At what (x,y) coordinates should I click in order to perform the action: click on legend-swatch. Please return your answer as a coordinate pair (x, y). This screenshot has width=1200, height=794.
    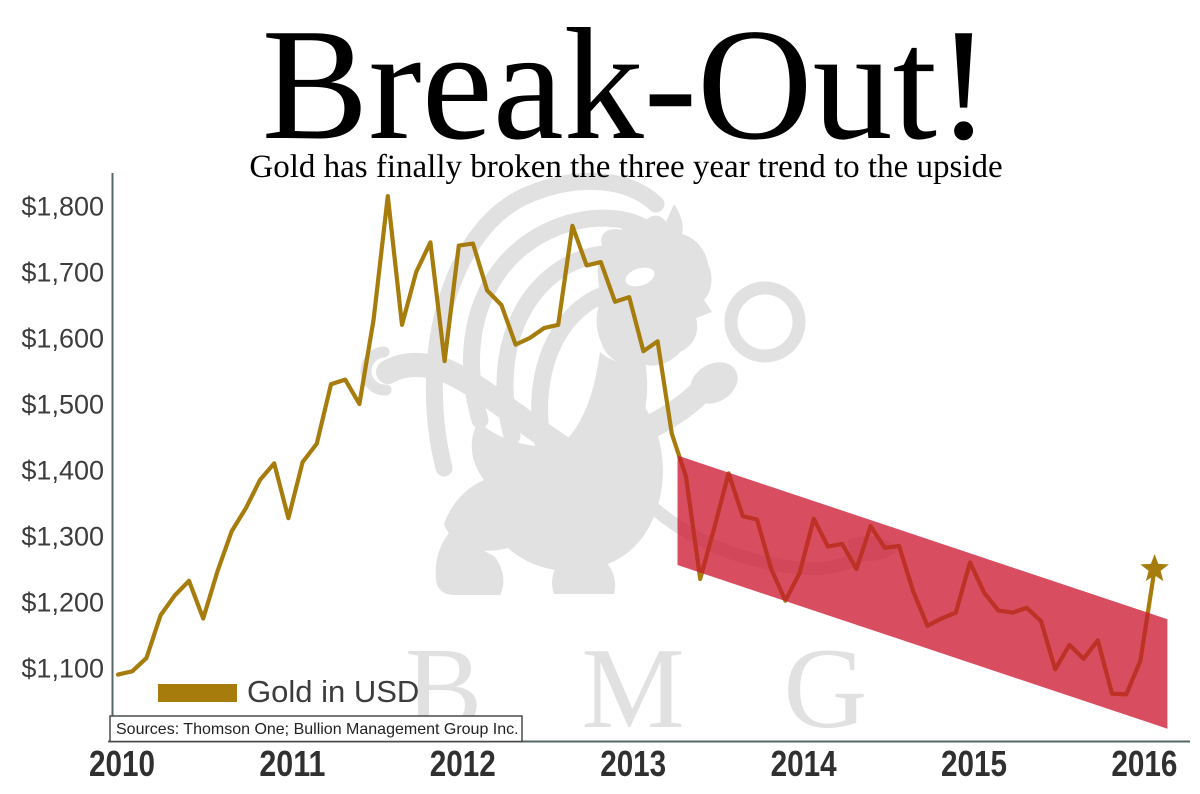
    Looking at the image, I should click on (197, 693).